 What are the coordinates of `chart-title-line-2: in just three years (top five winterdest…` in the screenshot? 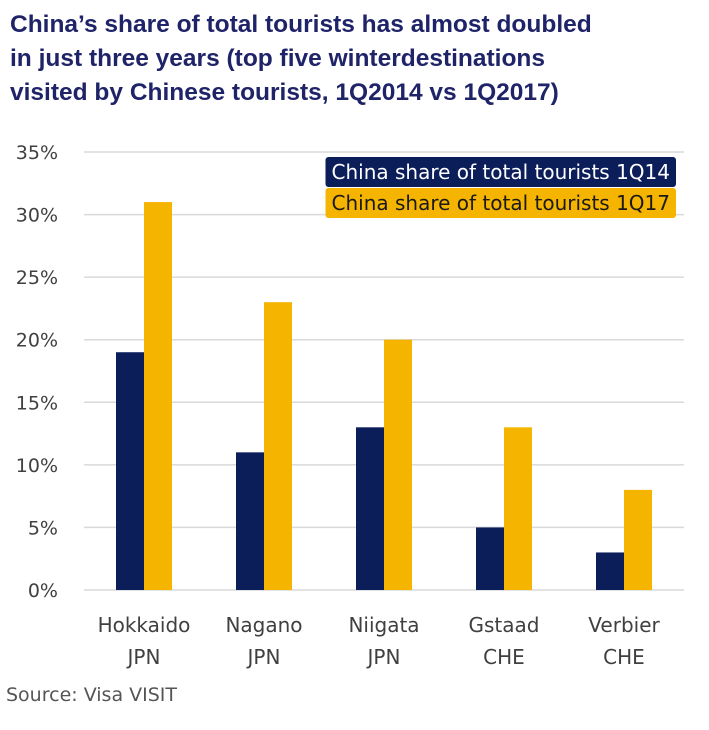 It's located at (278, 58).